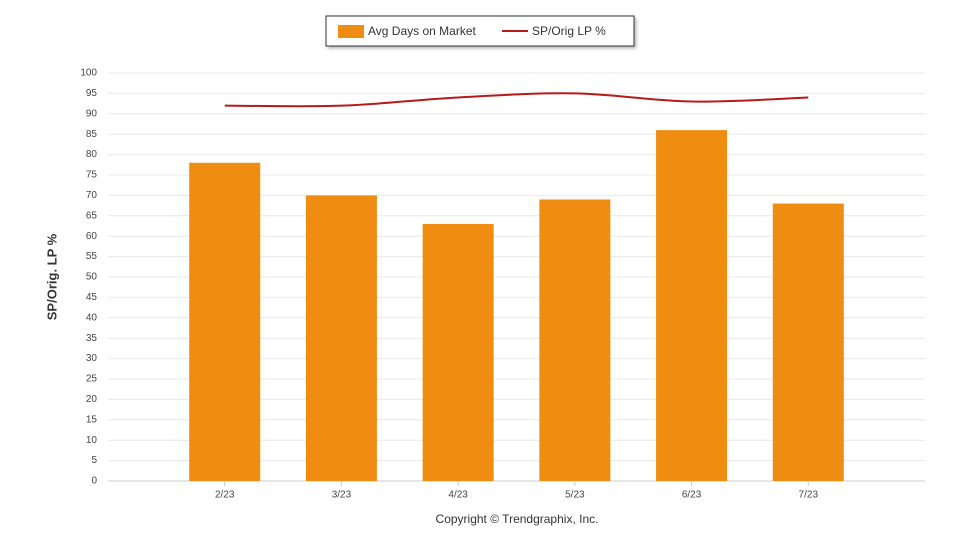 The height and width of the screenshot is (550, 960). I want to click on y-tick-label: 100, so click(88, 73).